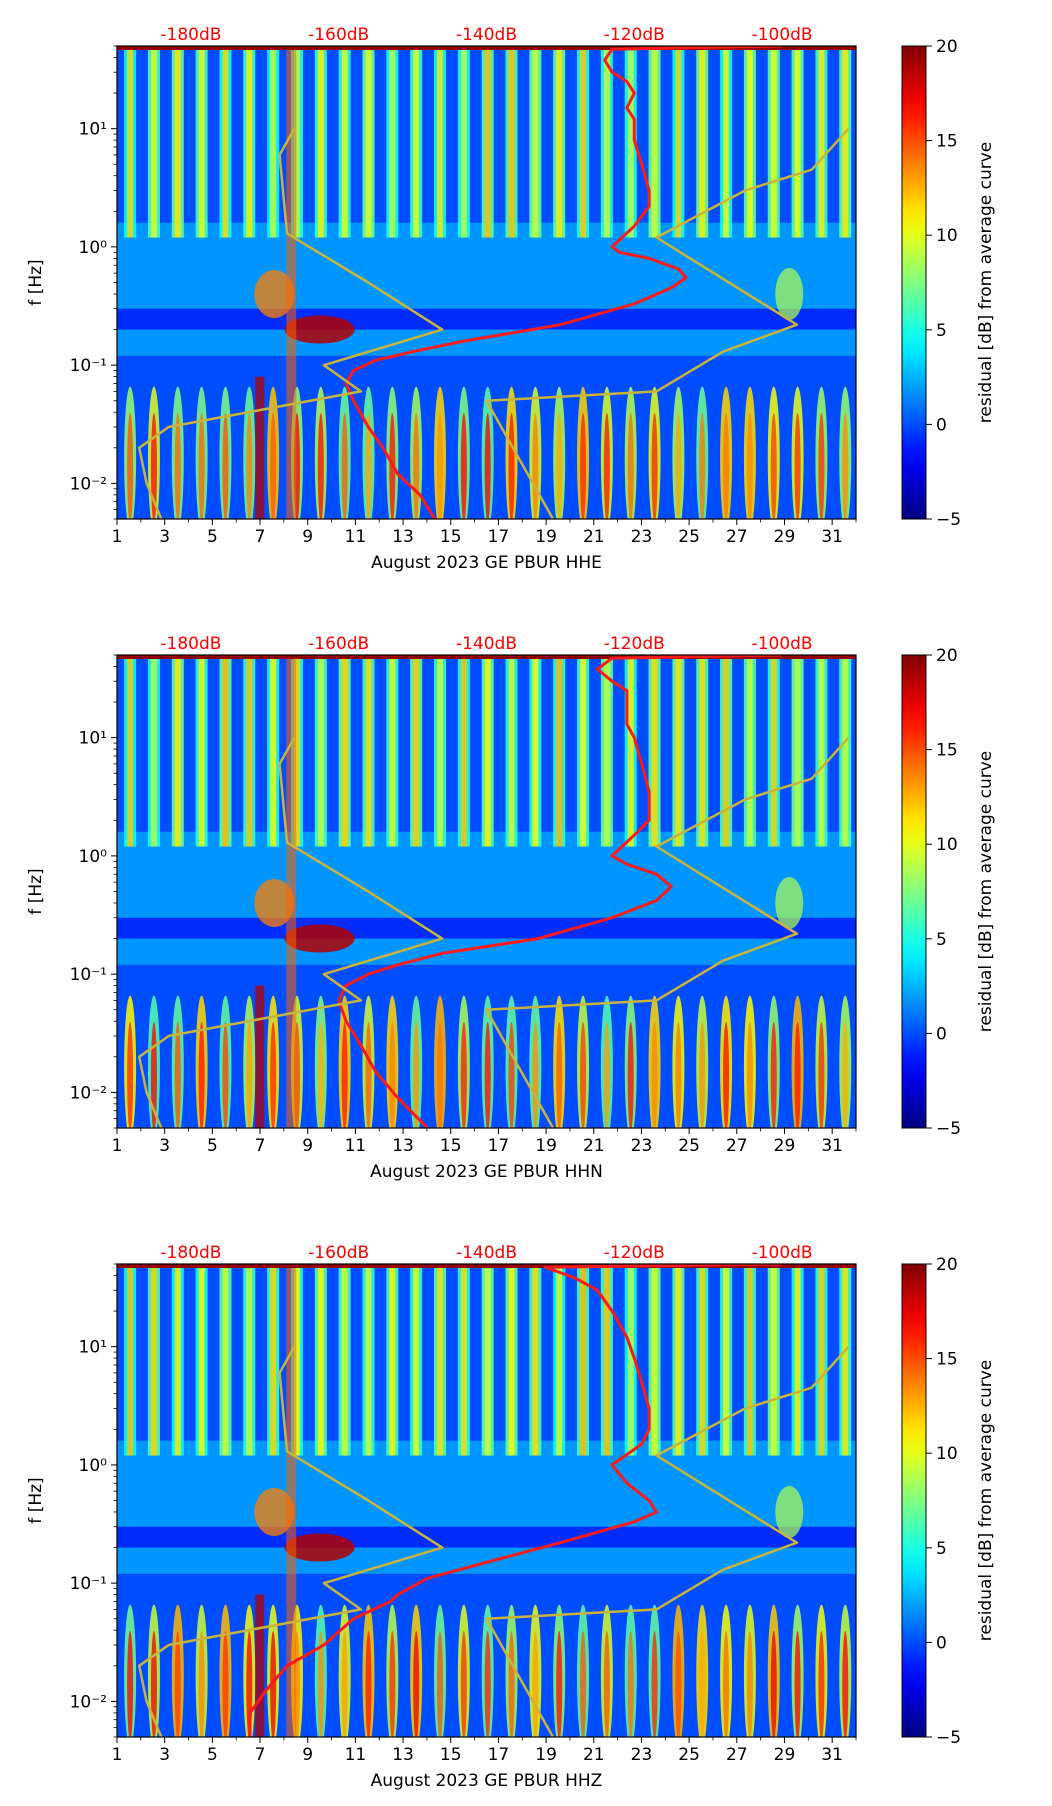 Image resolution: width=1052 pixels, height=1806 pixels. What do you see at coordinates (486, 563) in the screenshot?
I see `x-axis-label: August 2023 GE PBUR HHE` at bounding box center [486, 563].